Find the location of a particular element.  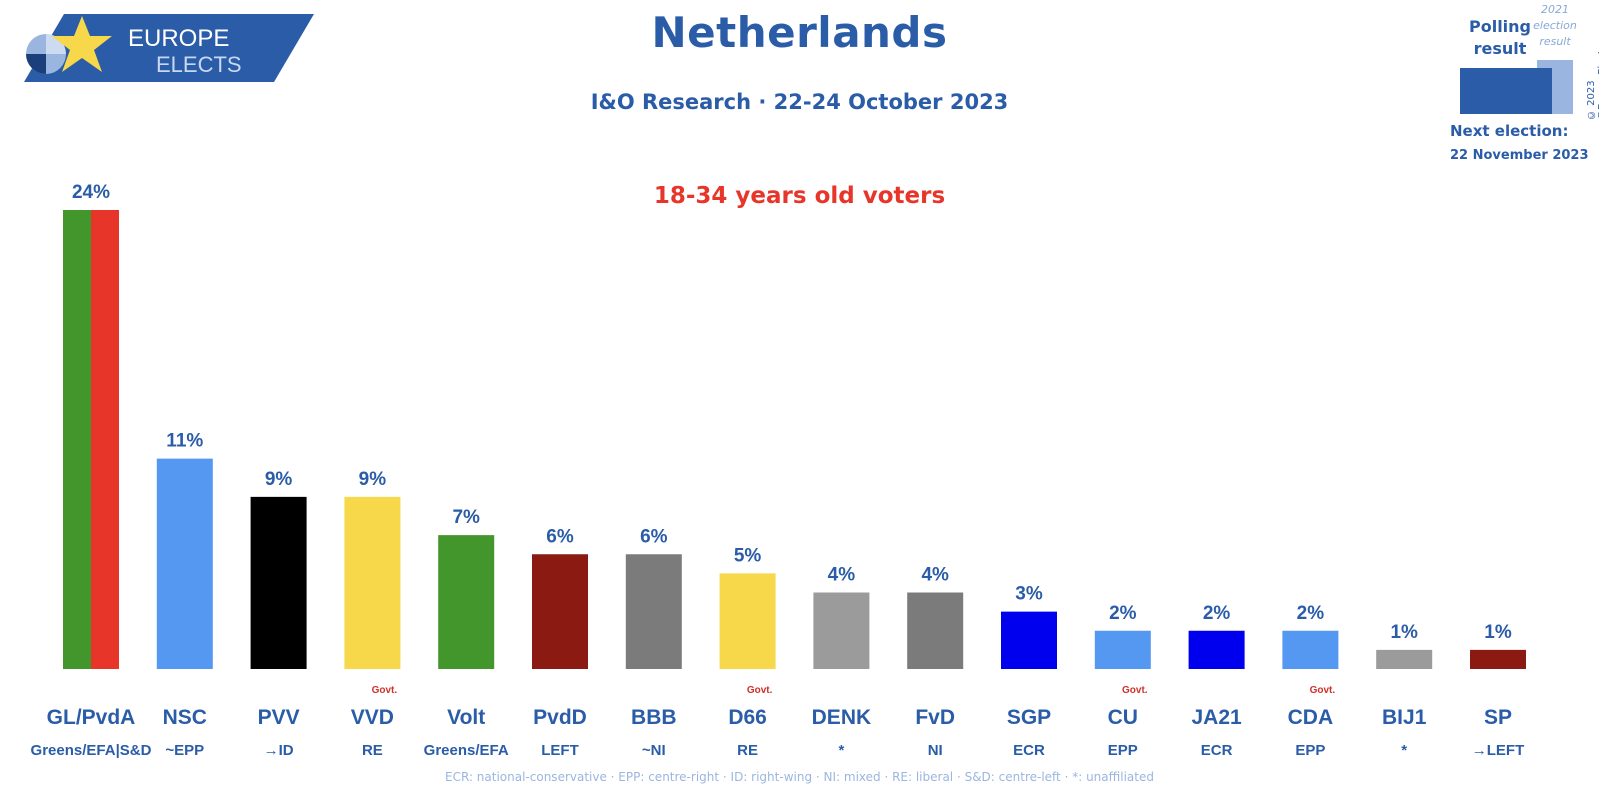

bar-pvdd is located at coordinates (560, 611).